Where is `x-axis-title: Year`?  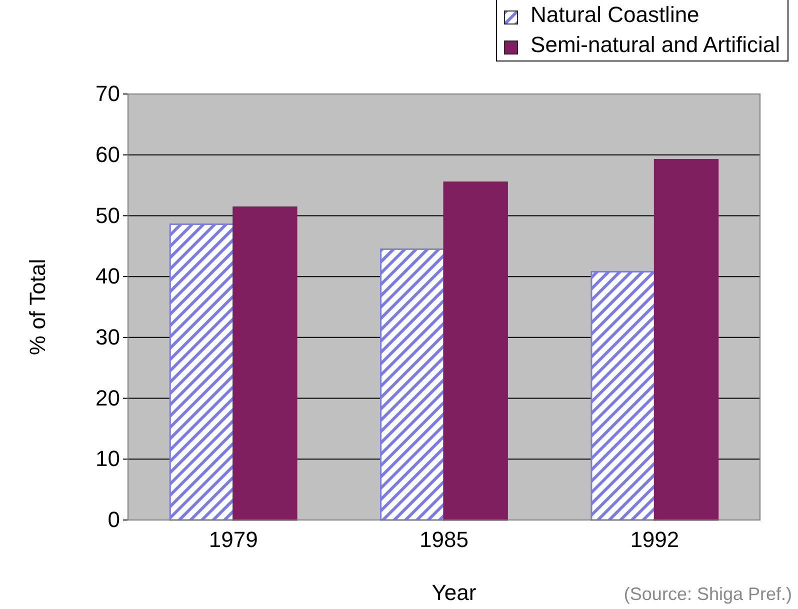
x-axis-title: Year is located at coordinates (454, 592).